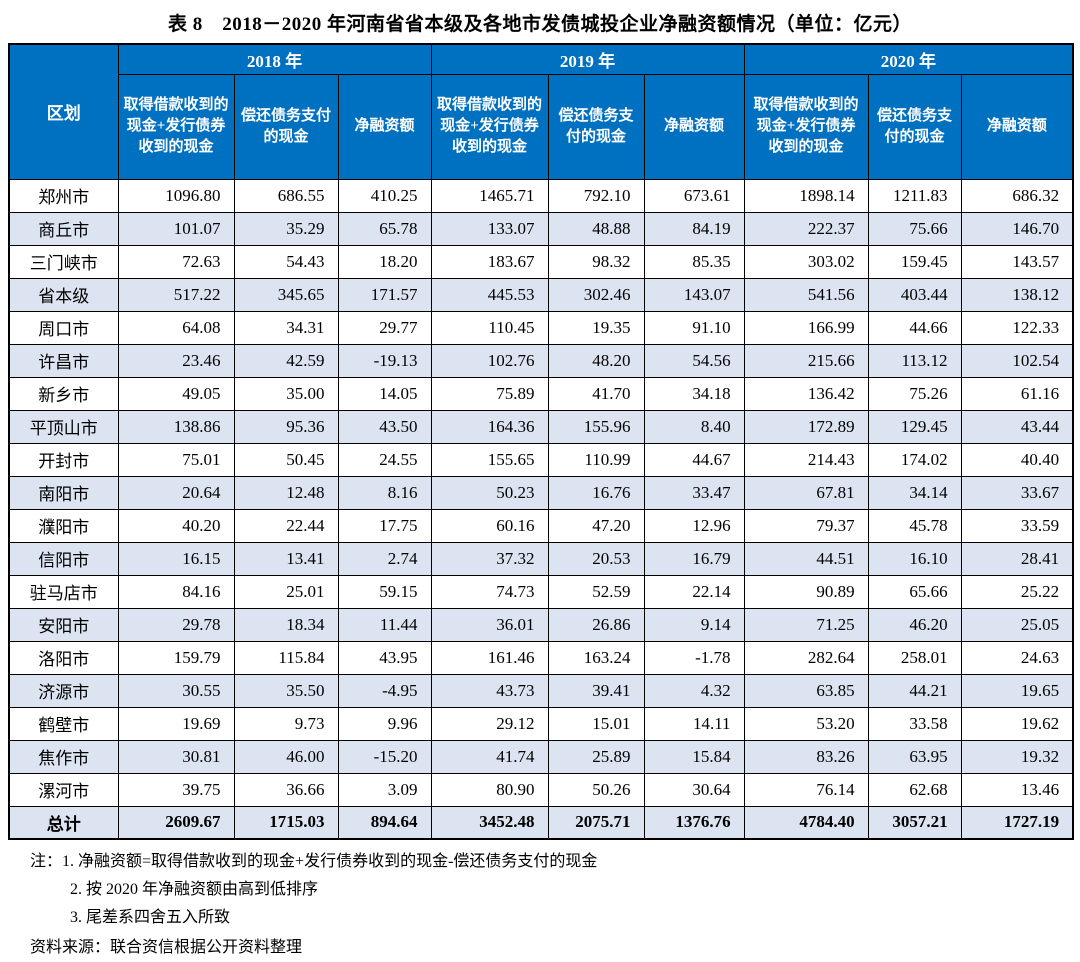 The image size is (1080, 962). I want to click on value-cell-4: 48.20, so click(596, 360).